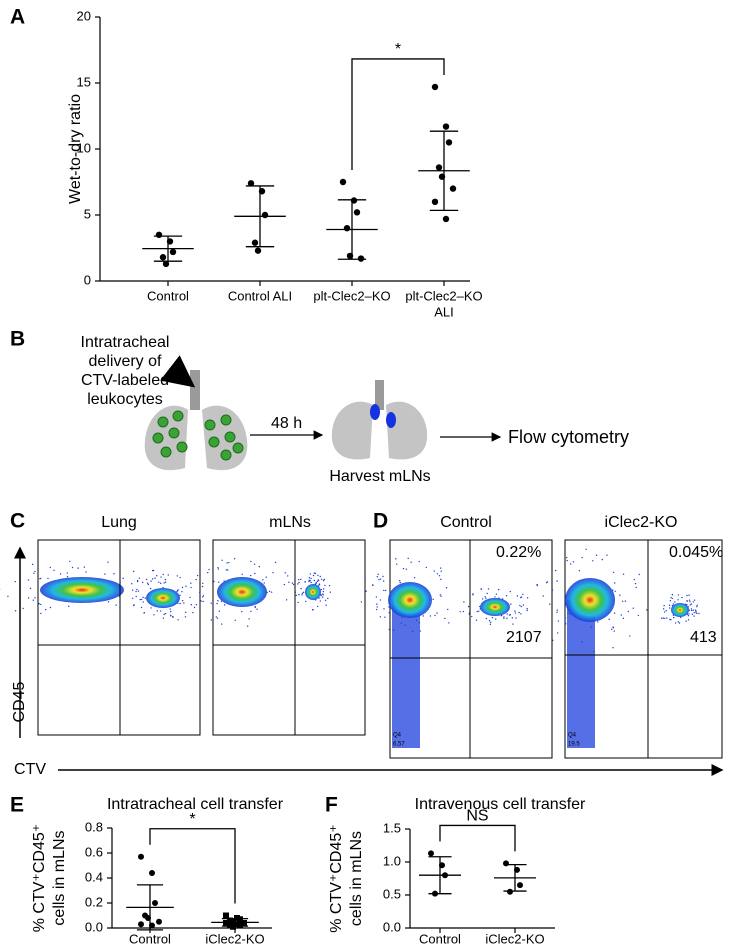  What do you see at coordinates (380, 521) in the screenshot?
I see `panel-letter: D` at bounding box center [380, 521].